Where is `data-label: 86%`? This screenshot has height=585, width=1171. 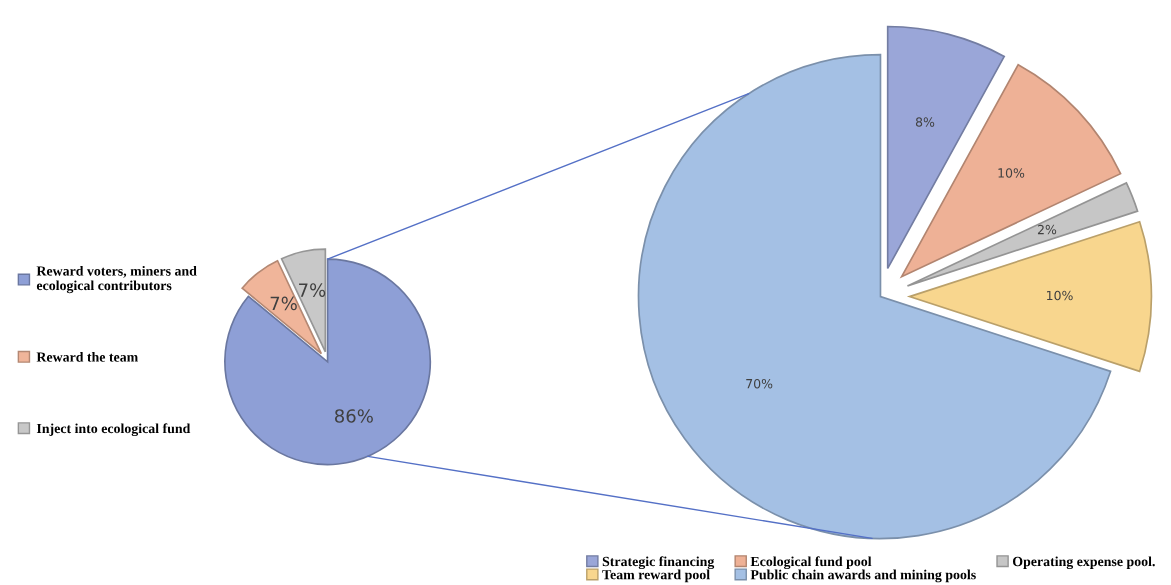 data-label: 86% is located at coordinates (353, 416).